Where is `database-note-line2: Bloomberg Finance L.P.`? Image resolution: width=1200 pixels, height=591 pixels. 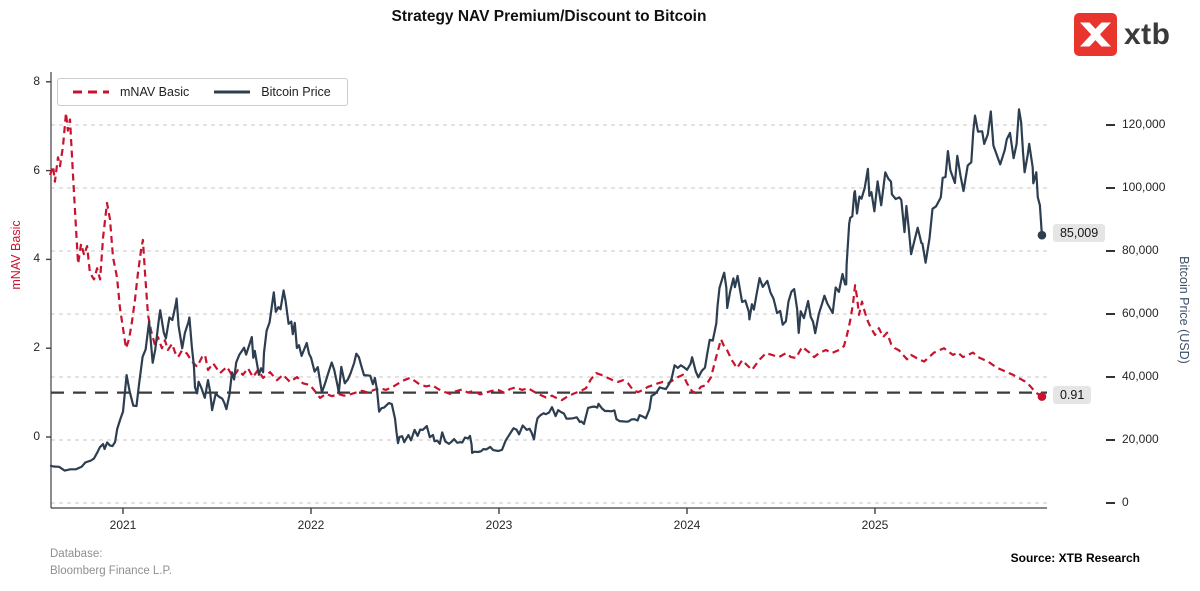 database-note-line2: Bloomberg Finance L.P. is located at coordinates (111, 571).